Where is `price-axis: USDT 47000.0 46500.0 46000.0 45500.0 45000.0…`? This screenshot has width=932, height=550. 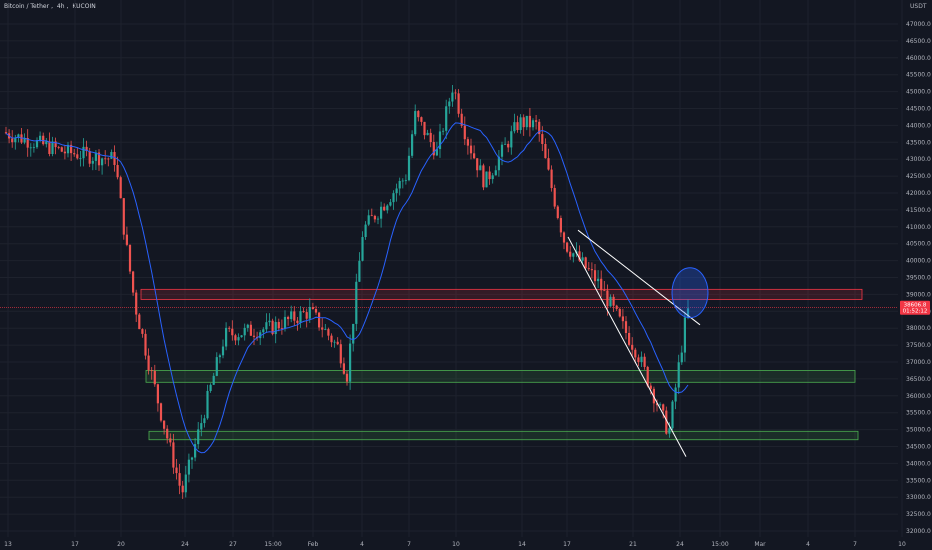
price-axis: USDT 47000.0 46500.0 46000.0 45500.0 45000.0… is located at coordinates (918, 269).